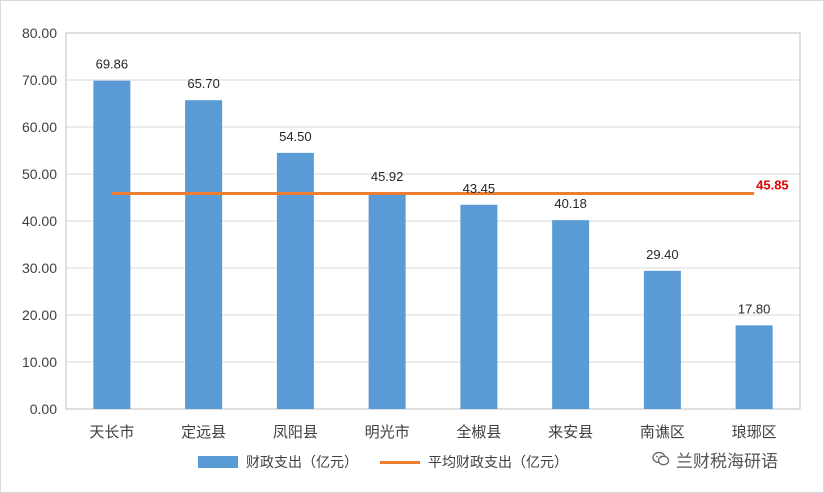  I want to click on x-axis: 天长市 定远县 凤阳县 明光市 全椒县 来安县 南谯区 琅琊区, so click(432, 432).